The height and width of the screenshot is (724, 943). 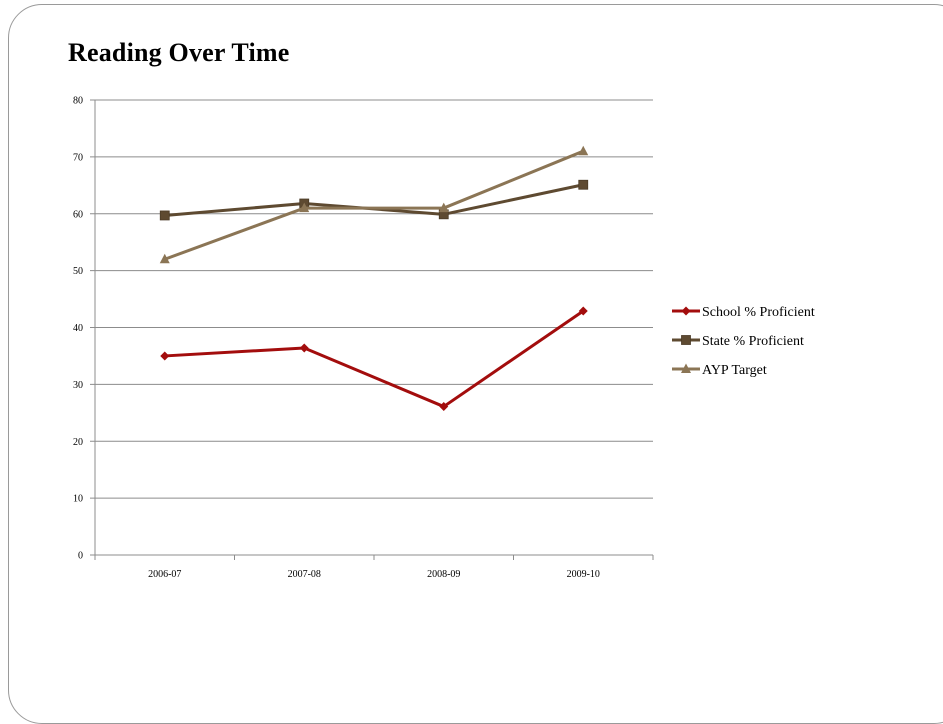 I want to click on y-tick-label: 30, so click(x=78, y=385).